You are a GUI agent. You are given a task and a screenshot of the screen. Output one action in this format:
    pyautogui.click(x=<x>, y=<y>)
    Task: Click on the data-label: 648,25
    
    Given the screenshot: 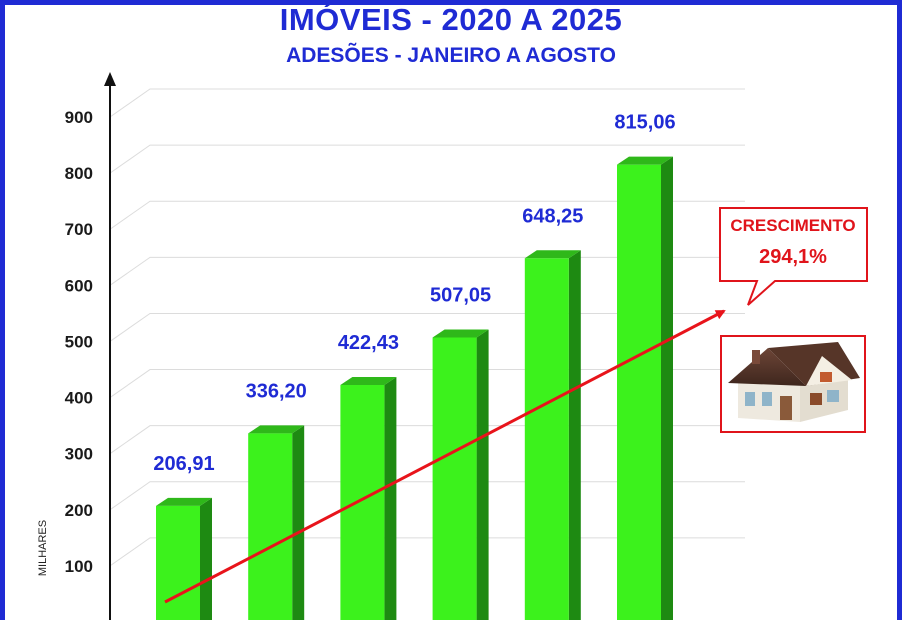 What is the action you would take?
    pyautogui.click(x=552, y=216)
    